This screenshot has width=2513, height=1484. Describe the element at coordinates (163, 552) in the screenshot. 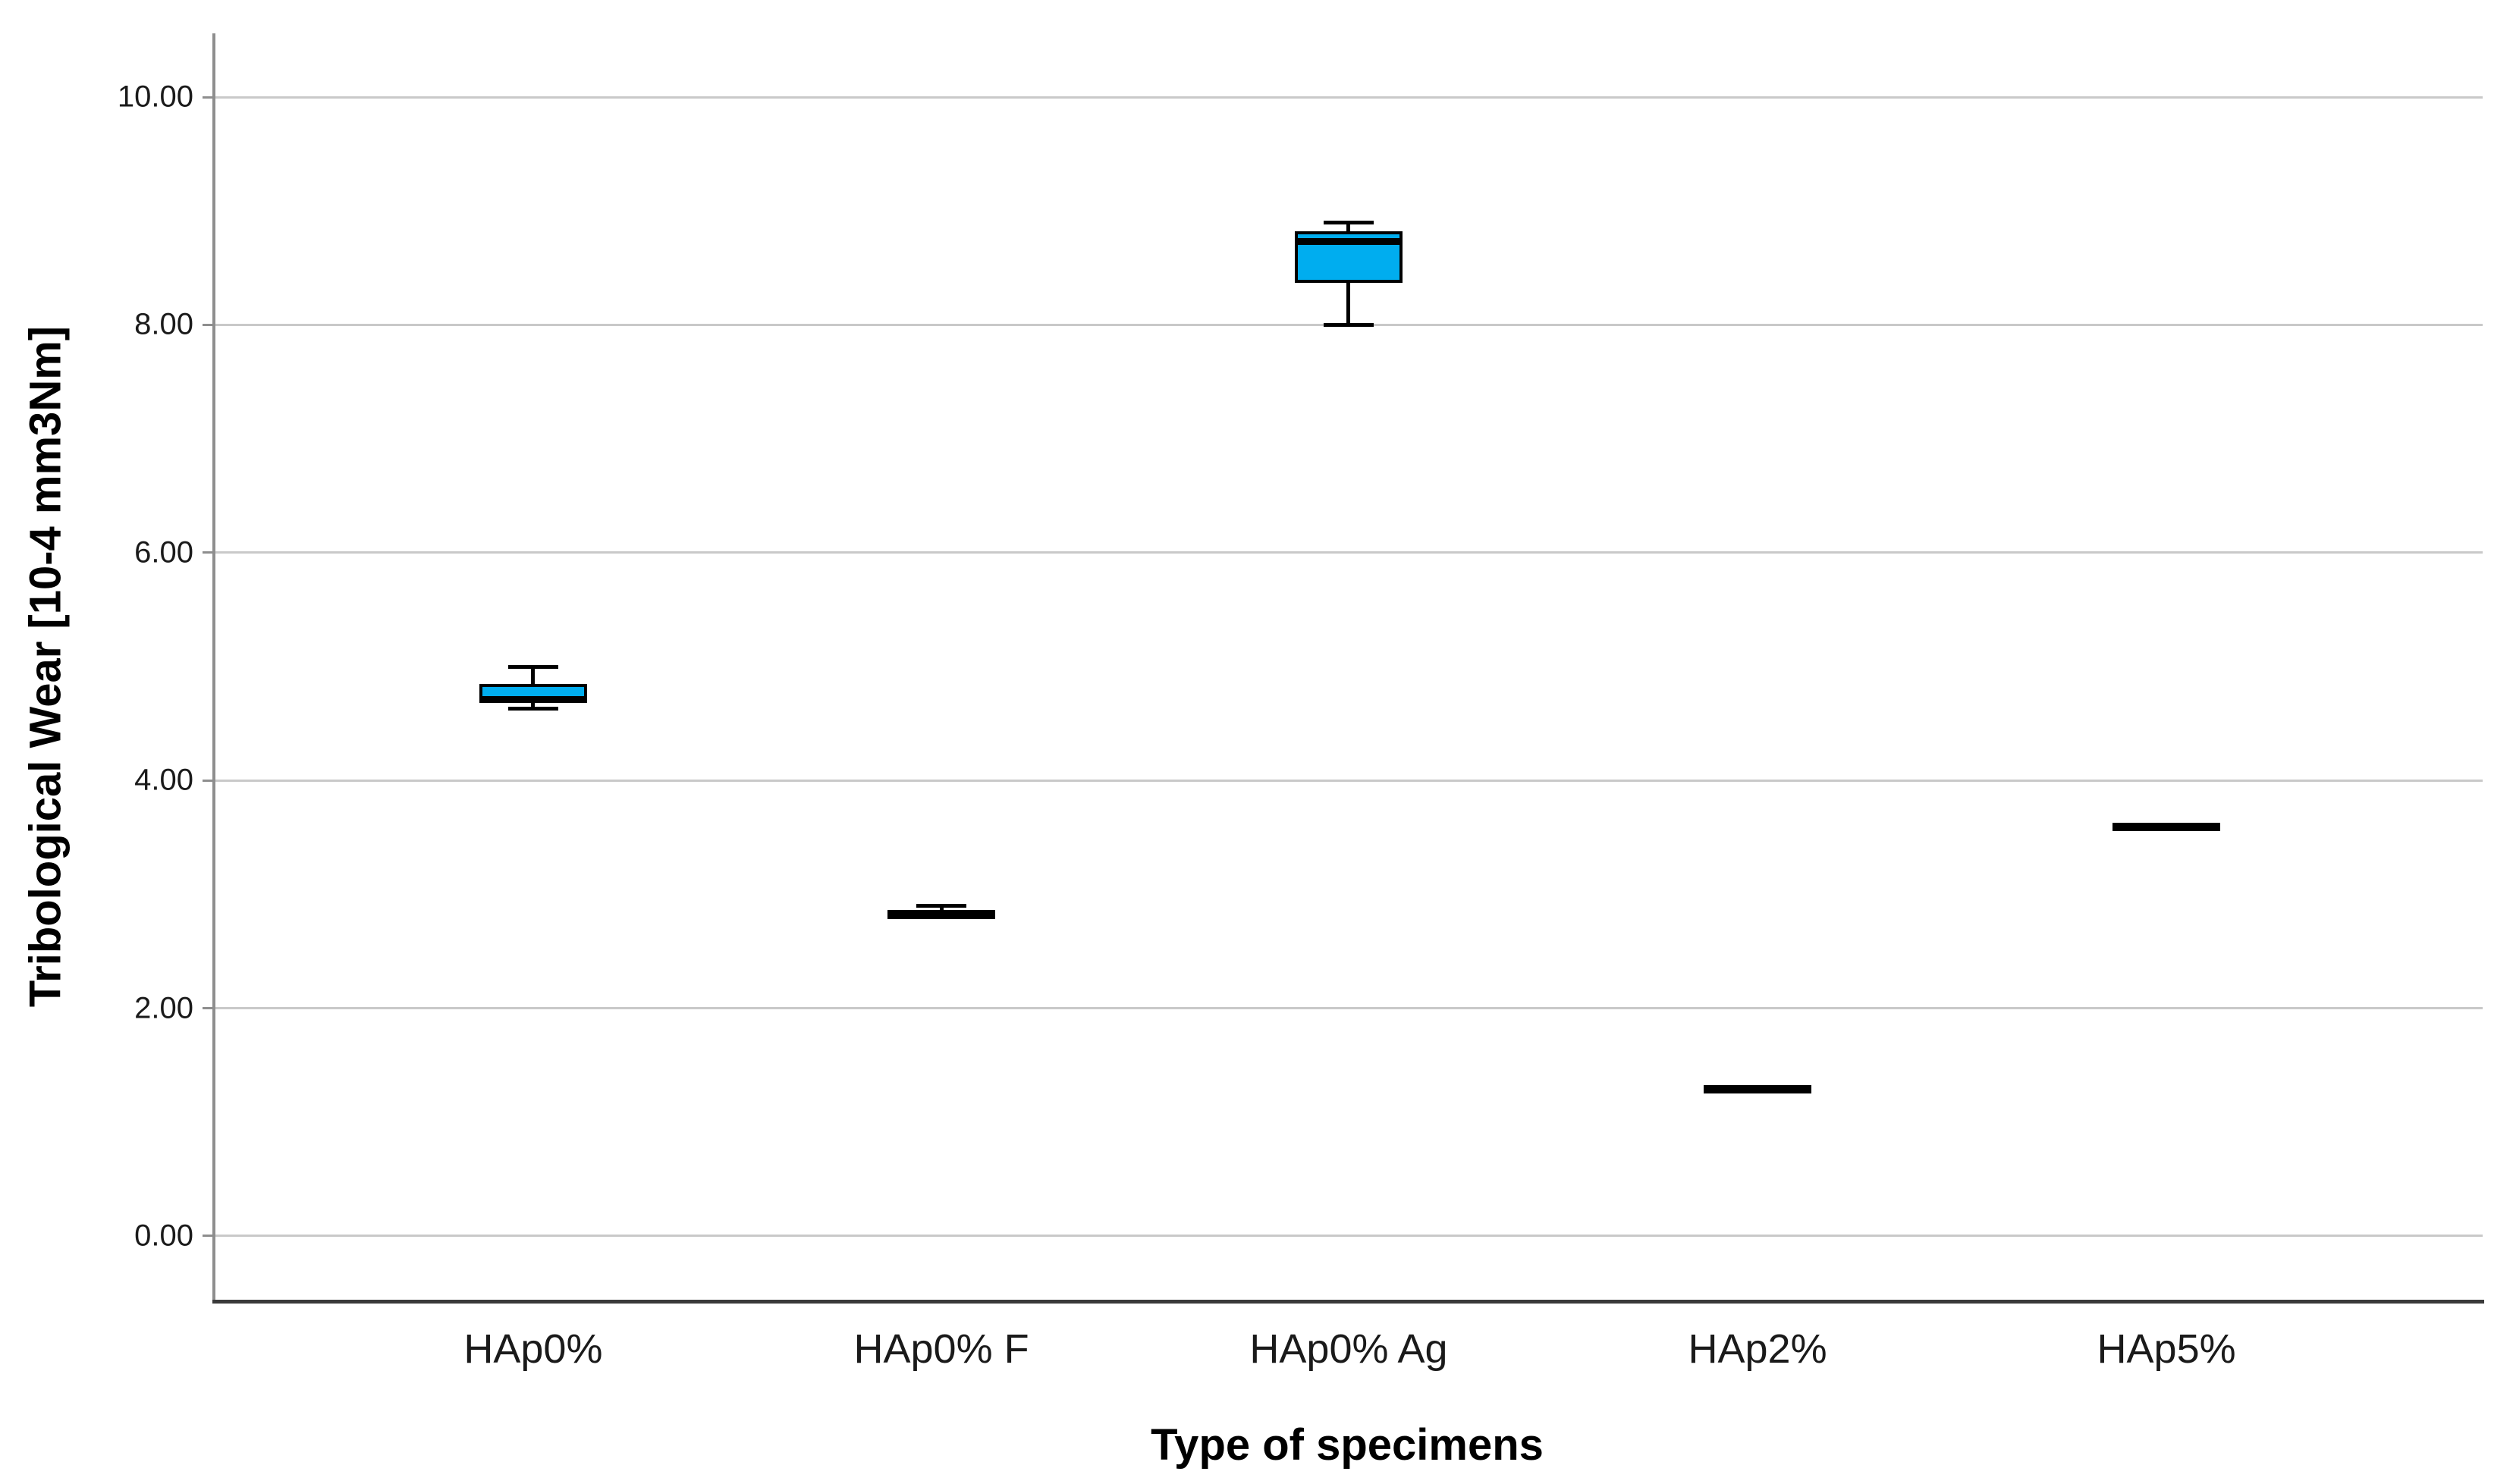

I see `y-tick-label: 6.00` at that location.